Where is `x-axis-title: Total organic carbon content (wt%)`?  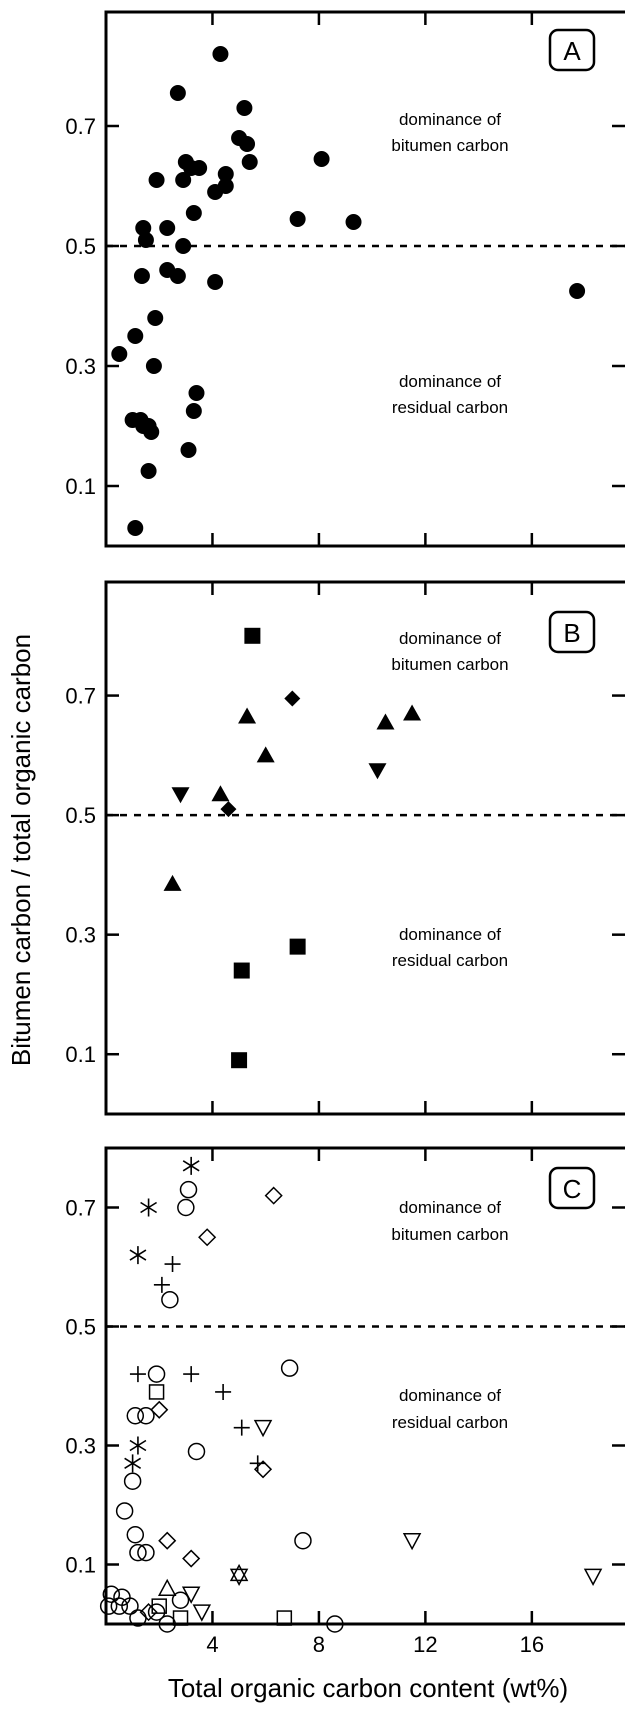
x-axis-title: Total organic carbon content (wt%) is located at coordinates (368, 1688).